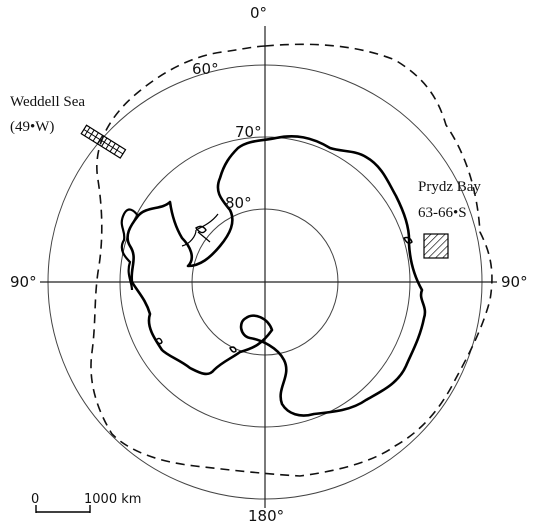 The height and width of the screenshot is (526, 534). I want to click on lat-label-60: 60°, so click(205, 69).